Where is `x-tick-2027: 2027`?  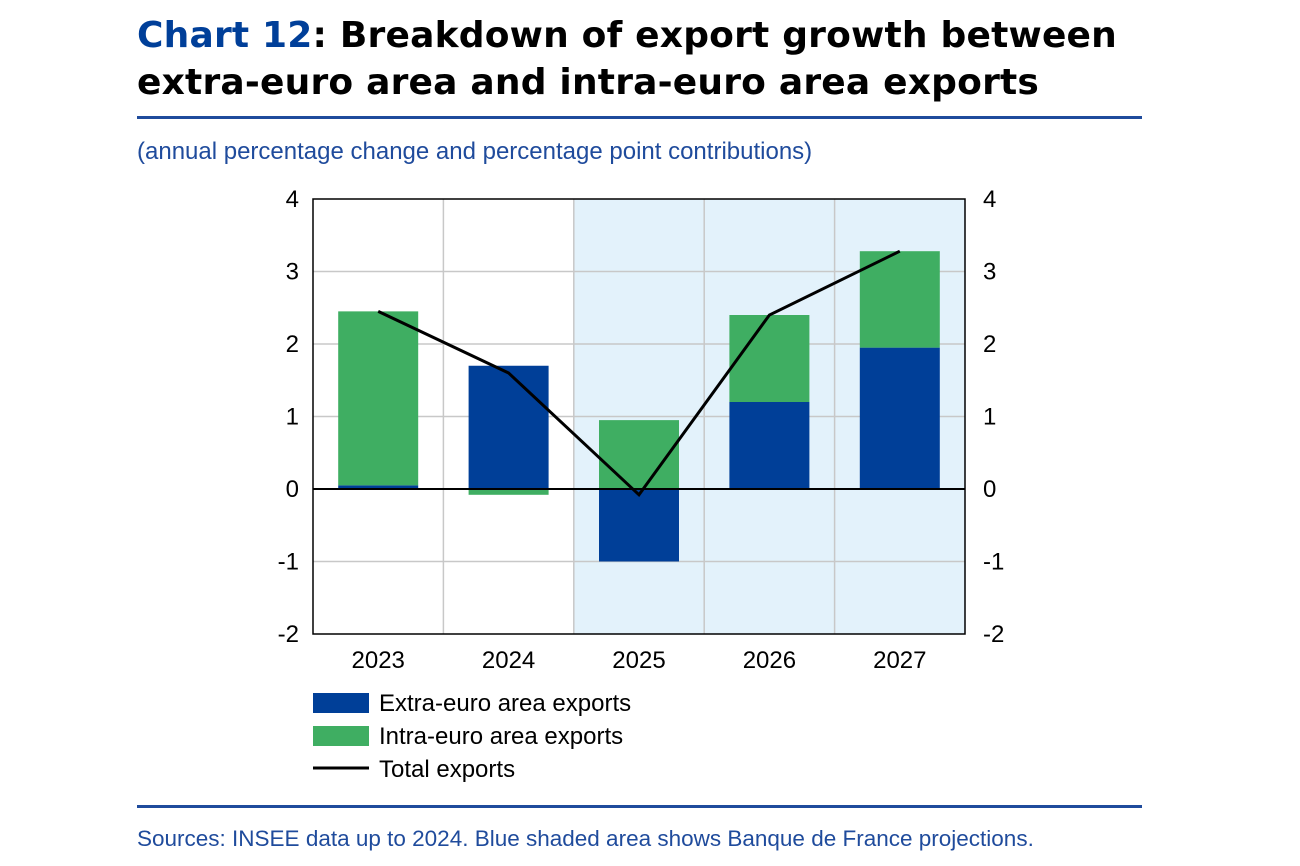
x-tick-2027: 2027 is located at coordinates (899, 660).